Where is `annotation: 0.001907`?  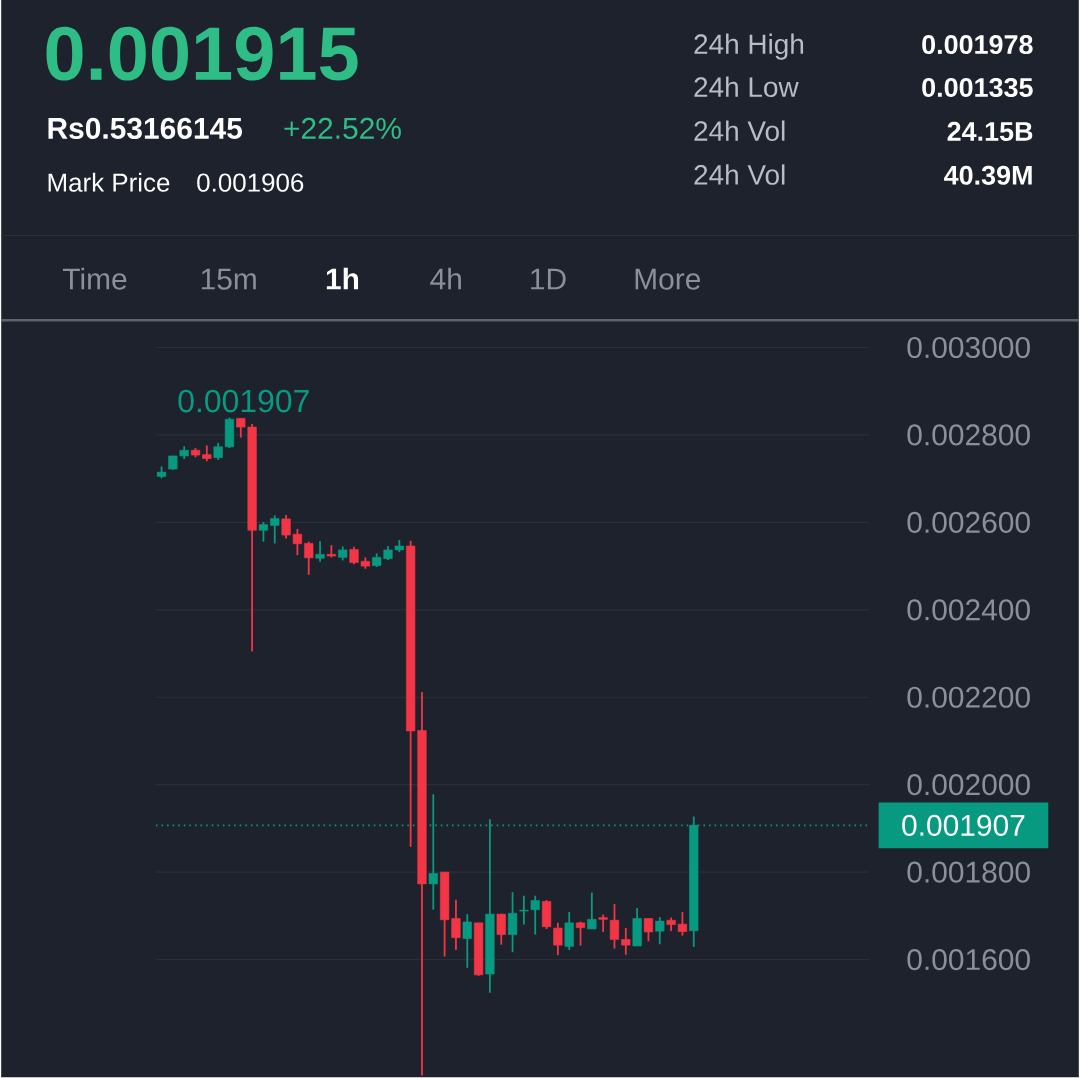
annotation: 0.001907 is located at coordinates (243, 401).